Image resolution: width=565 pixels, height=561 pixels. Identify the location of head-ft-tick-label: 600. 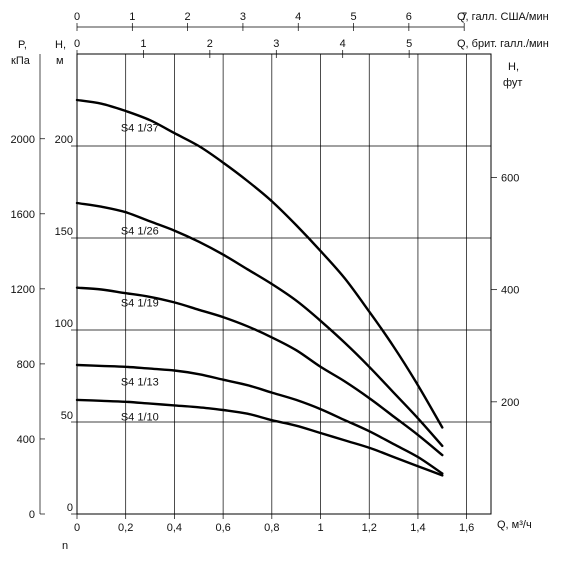
(510, 179).